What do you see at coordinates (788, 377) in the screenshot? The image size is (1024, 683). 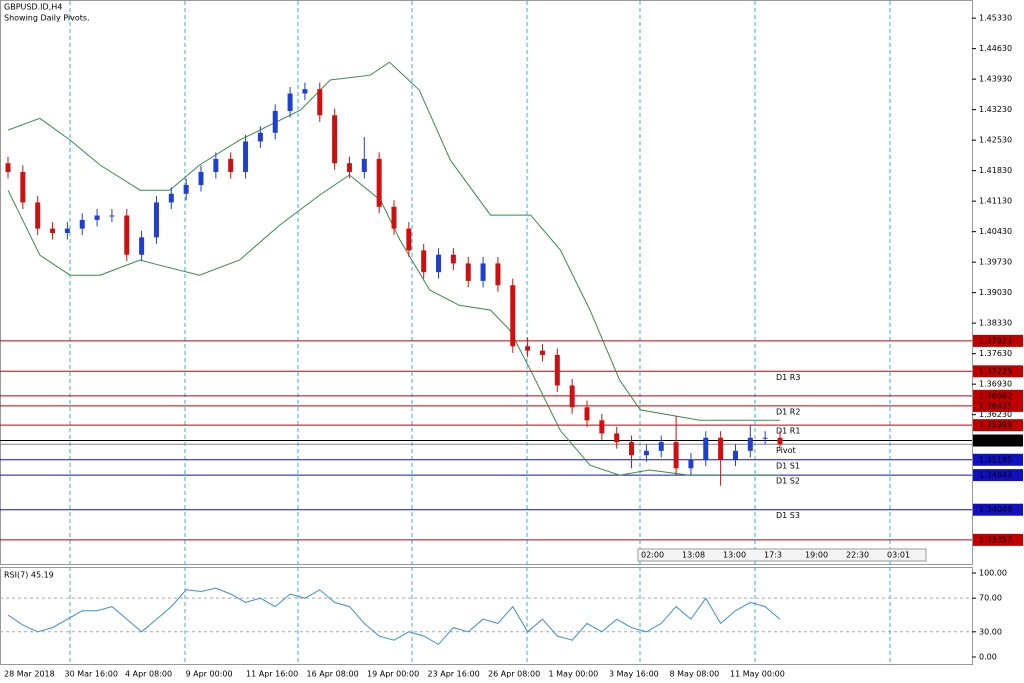 I see `level-name: D1 R3` at bounding box center [788, 377].